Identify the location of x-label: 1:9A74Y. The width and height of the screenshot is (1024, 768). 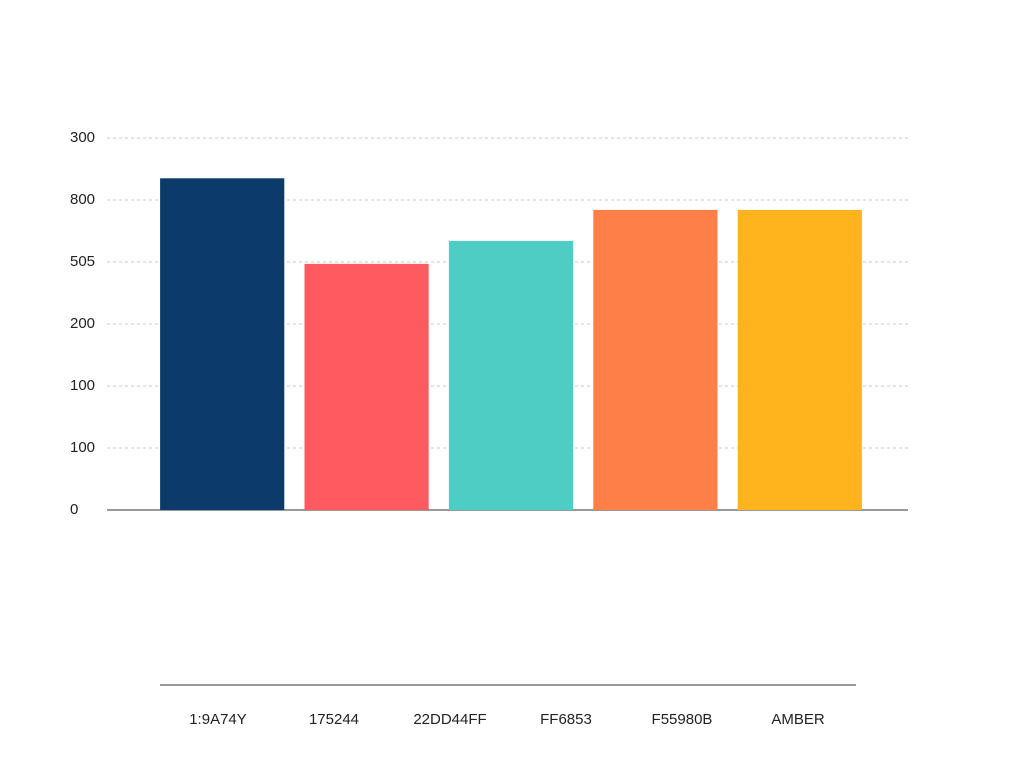
(218, 719).